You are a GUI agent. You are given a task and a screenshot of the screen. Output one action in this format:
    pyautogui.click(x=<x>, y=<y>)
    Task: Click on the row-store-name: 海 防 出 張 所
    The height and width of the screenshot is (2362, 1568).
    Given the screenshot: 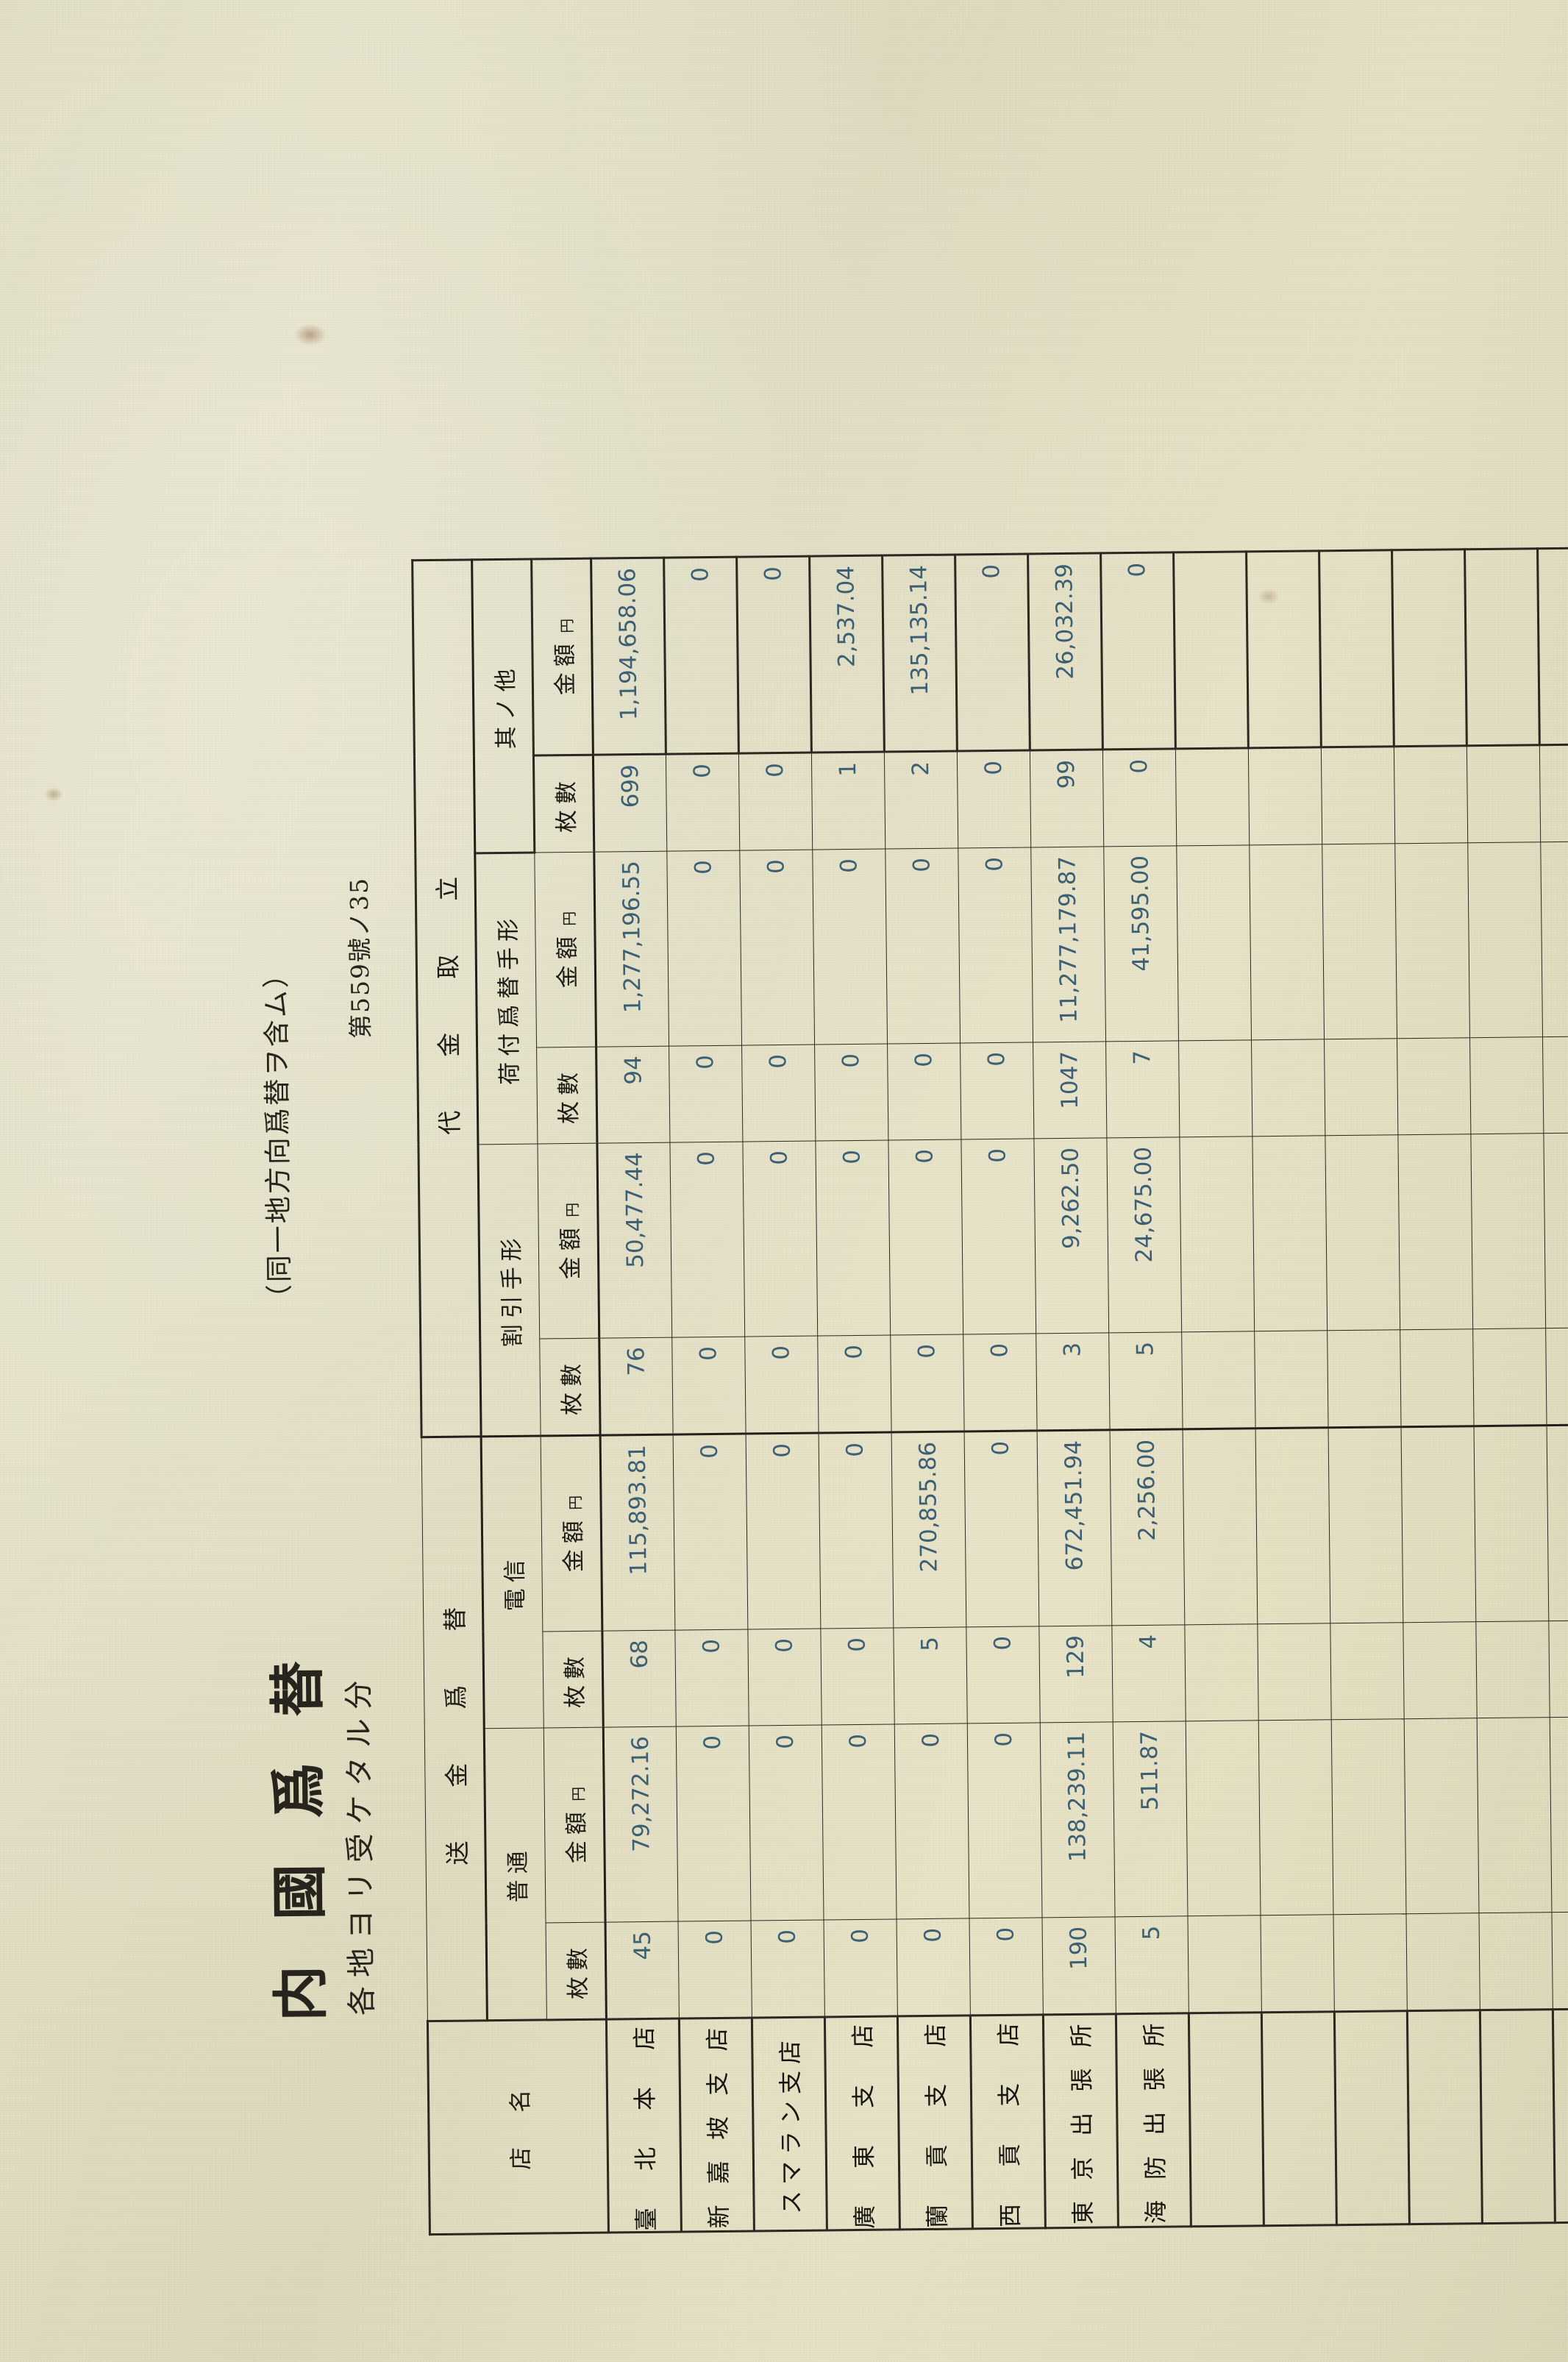 What is the action you would take?
    pyautogui.click(x=1153, y=2120)
    